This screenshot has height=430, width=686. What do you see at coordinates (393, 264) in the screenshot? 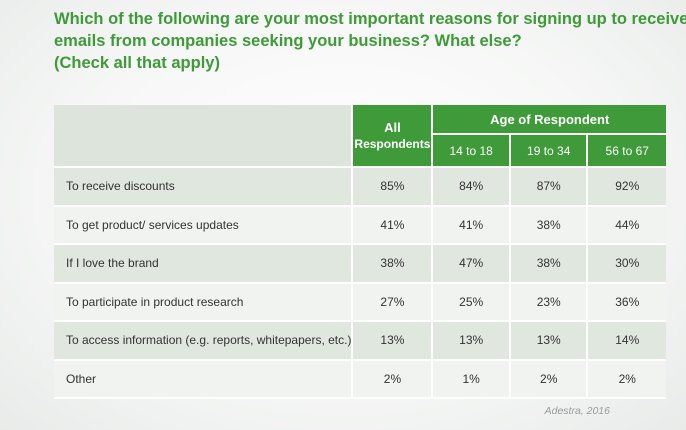
I see `cell-all: 38%` at bounding box center [393, 264].